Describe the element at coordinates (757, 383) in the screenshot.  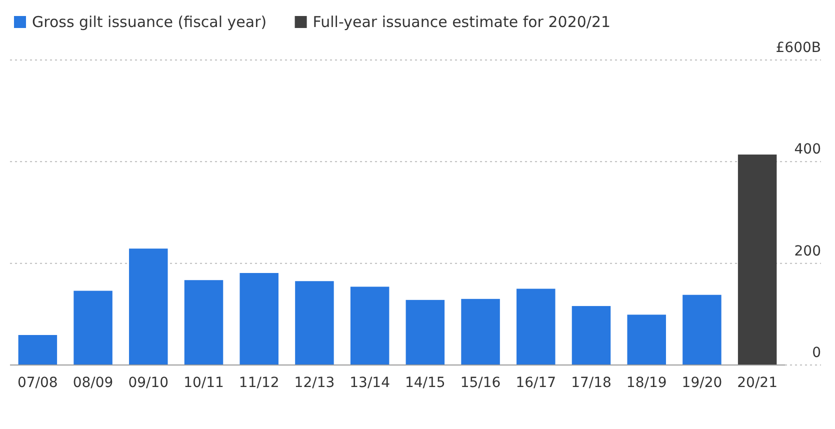
I see `x-tick-label: 20/21` at that location.